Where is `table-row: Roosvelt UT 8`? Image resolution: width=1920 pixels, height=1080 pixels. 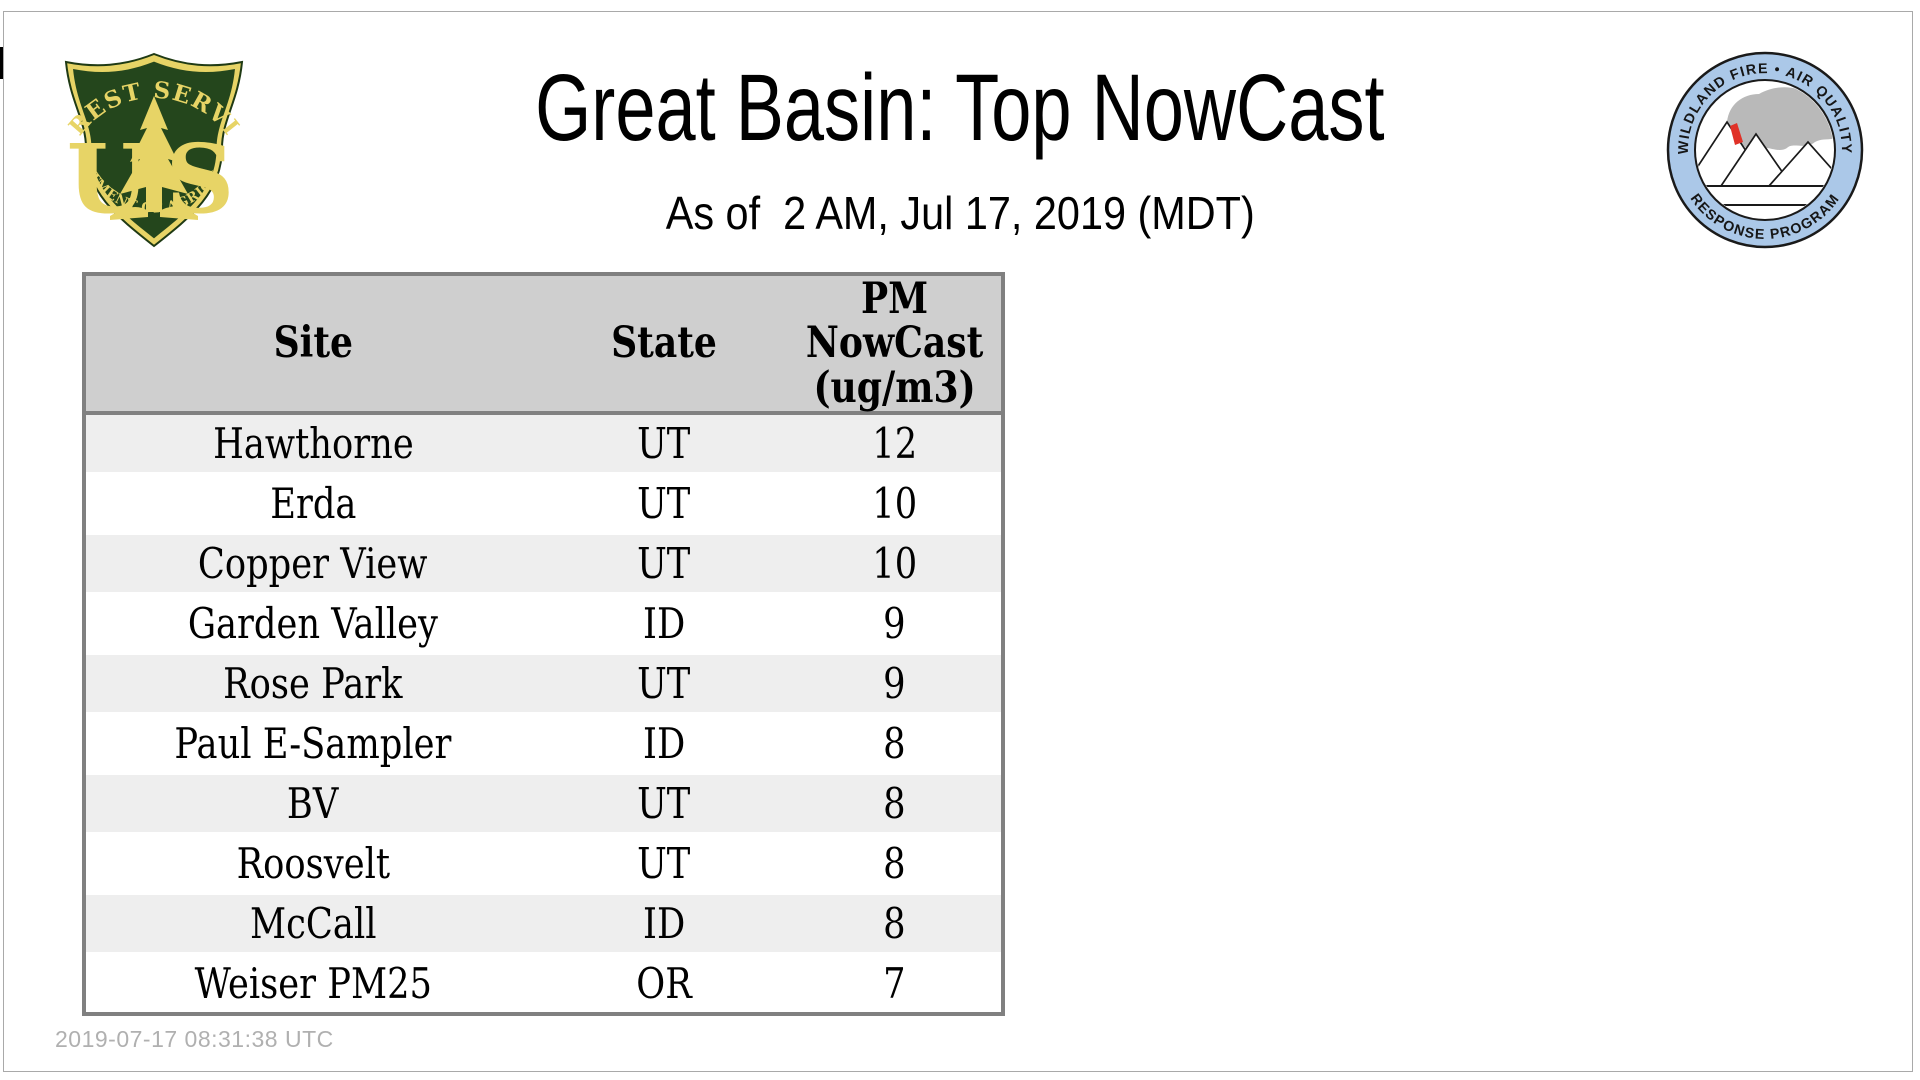 table-row: Roosvelt UT 8 is located at coordinates (544, 863).